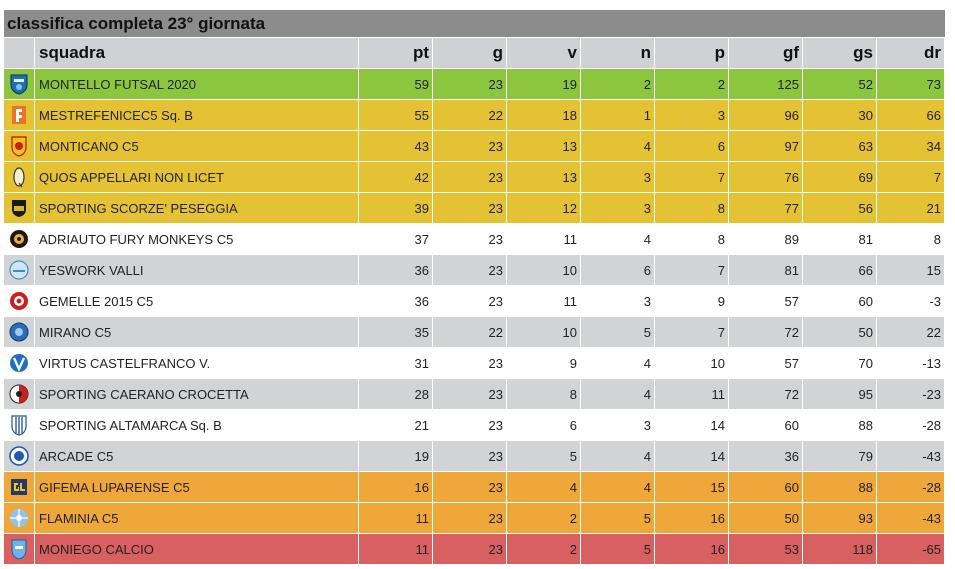 The height and width of the screenshot is (569, 955). I want to click on table-row: MONTELLO FUTSAL 2020 59 23 19 2 2 125 52 73, so click(474, 83).